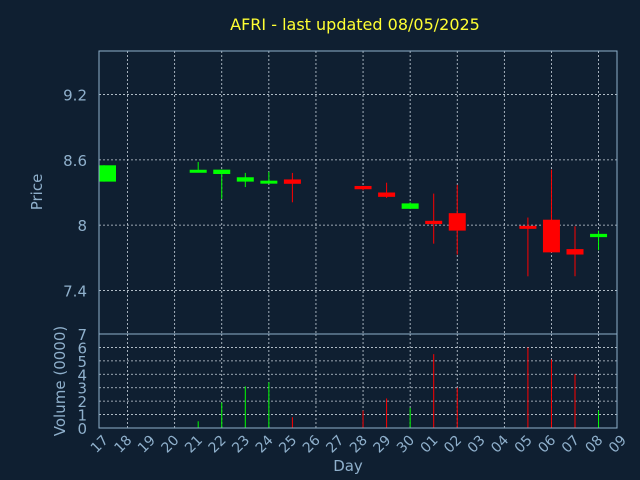 This screenshot has width=640, height=480. What do you see at coordinates (37, 192) in the screenshot?
I see `price-axis-label: Price` at bounding box center [37, 192].